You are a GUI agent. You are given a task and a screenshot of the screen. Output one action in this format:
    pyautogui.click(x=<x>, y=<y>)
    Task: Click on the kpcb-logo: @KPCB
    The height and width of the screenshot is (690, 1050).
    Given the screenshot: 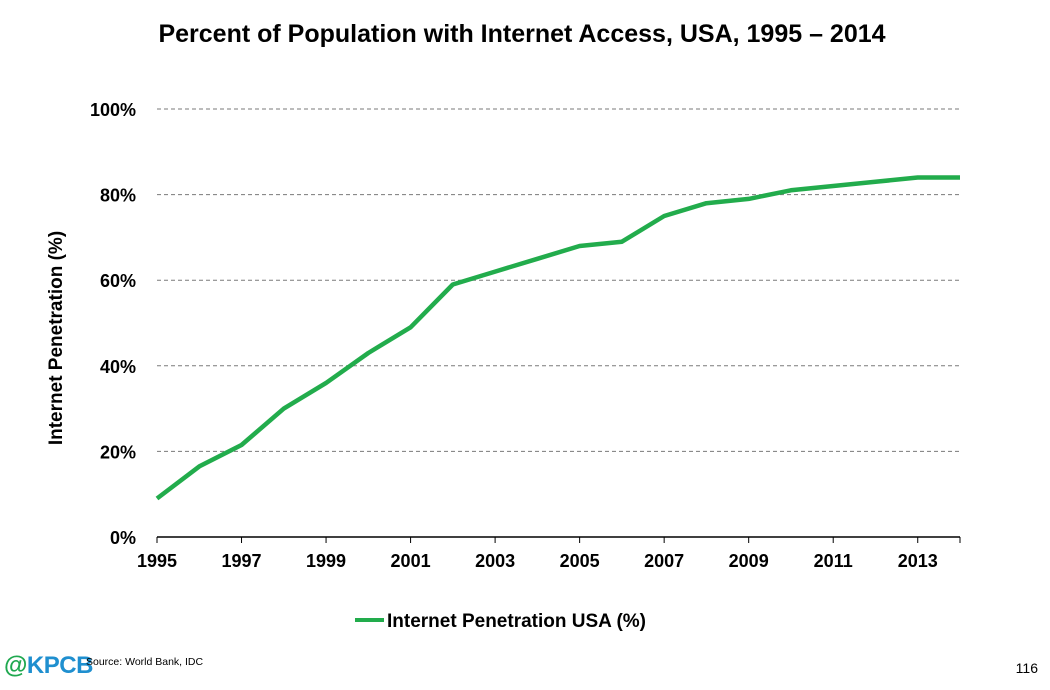 What is the action you would take?
    pyautogui.click(x=48, y=666)
    